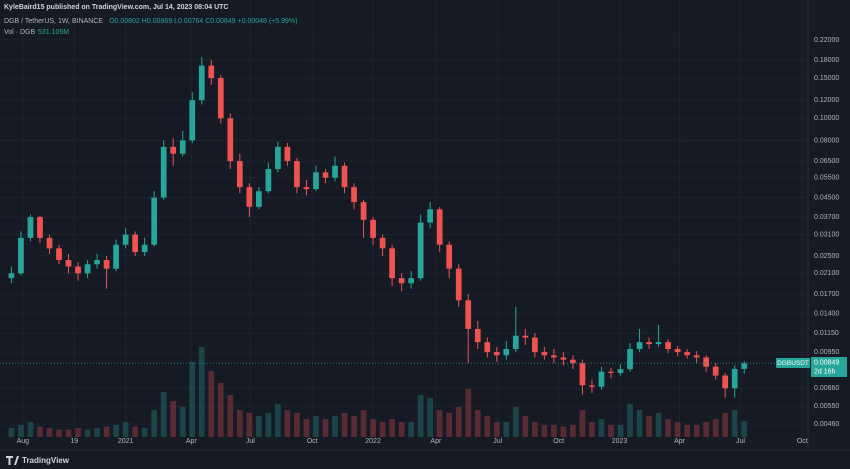 The height and width of the screenshot is (469, 850). Describe the element at coordinates (826, 234) in the screenshot. I see `y-tick-label: 0.03100` at that location.